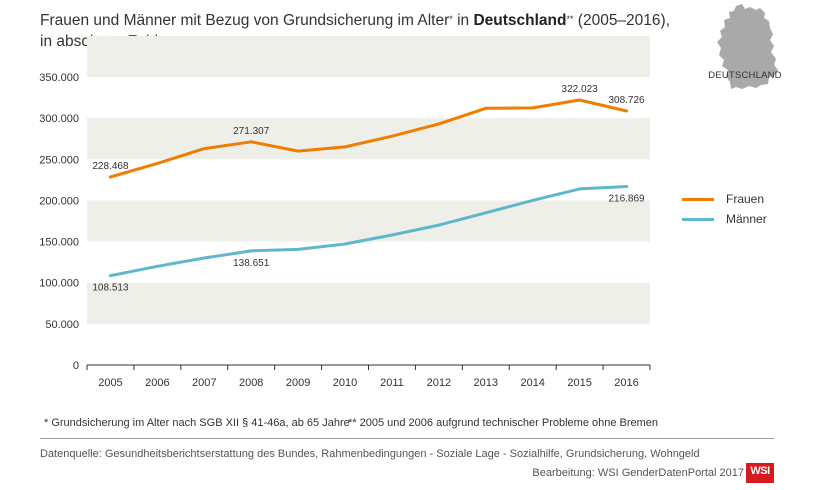  Describe the element at coordinates (745, 75) in the screenshot. I see `map-label: DEUTSCHLAND` at that location.